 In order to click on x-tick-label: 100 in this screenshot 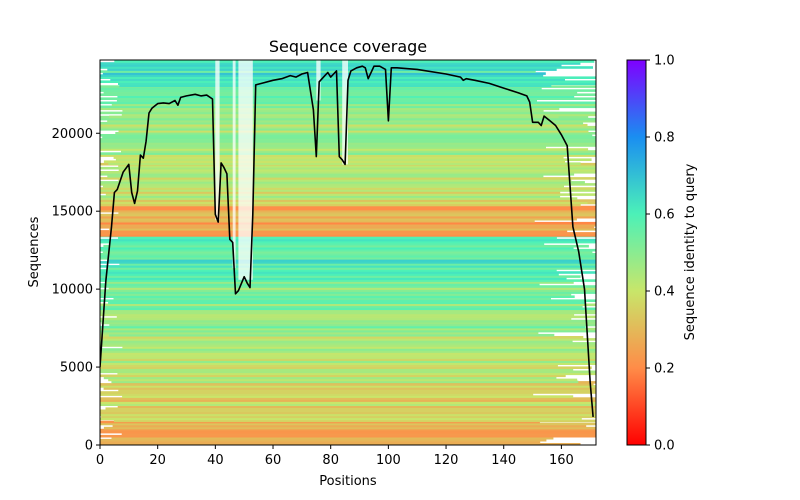, I will do `click(388, 460)`.